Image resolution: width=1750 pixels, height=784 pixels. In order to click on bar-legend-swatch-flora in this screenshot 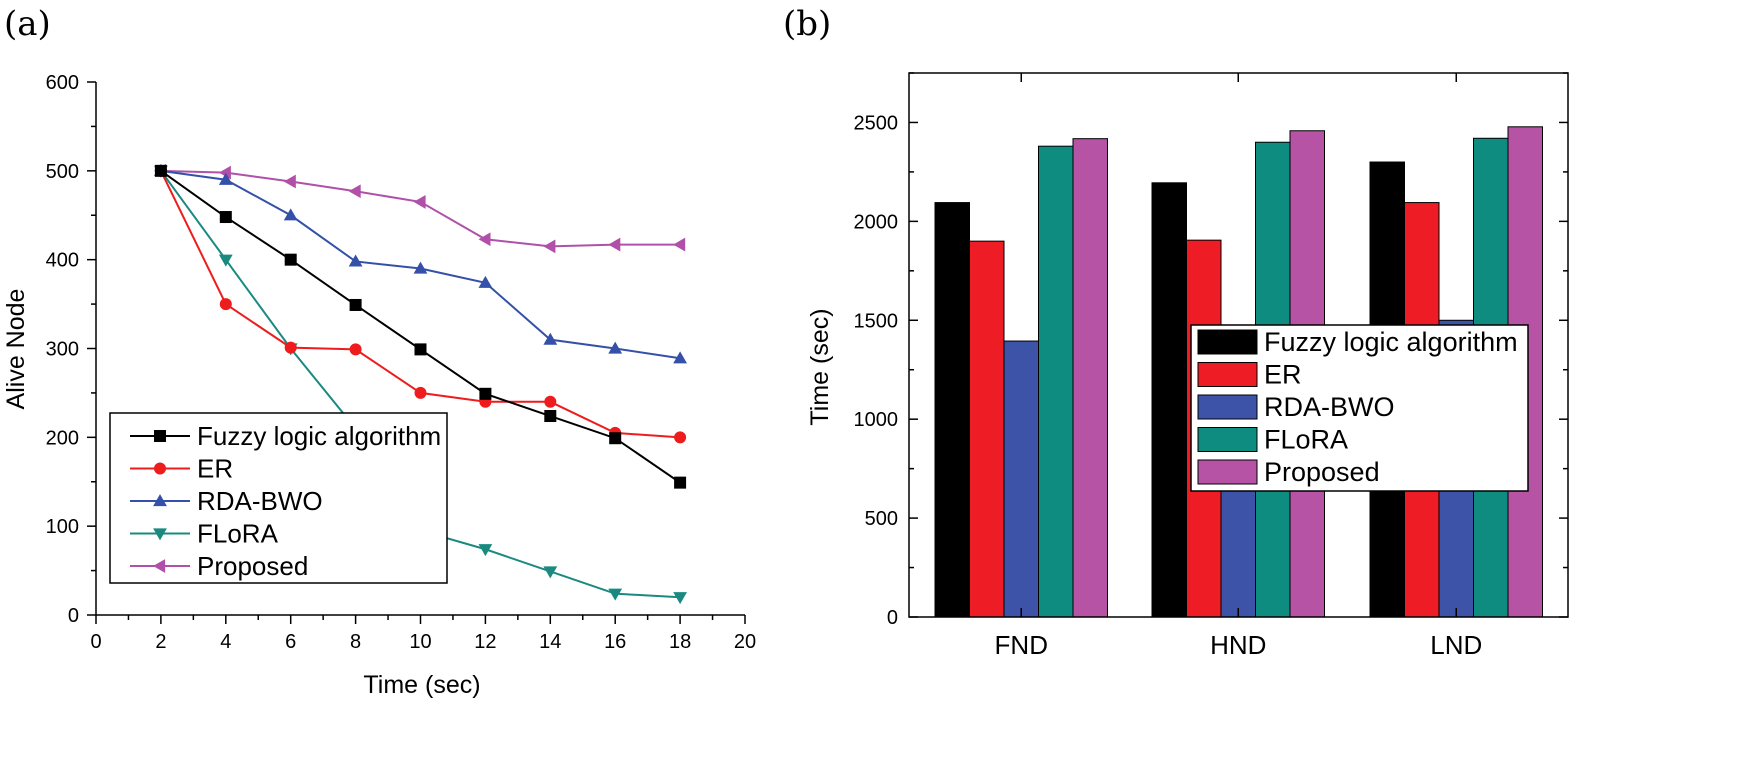, I will do `click(1227, 439)`.